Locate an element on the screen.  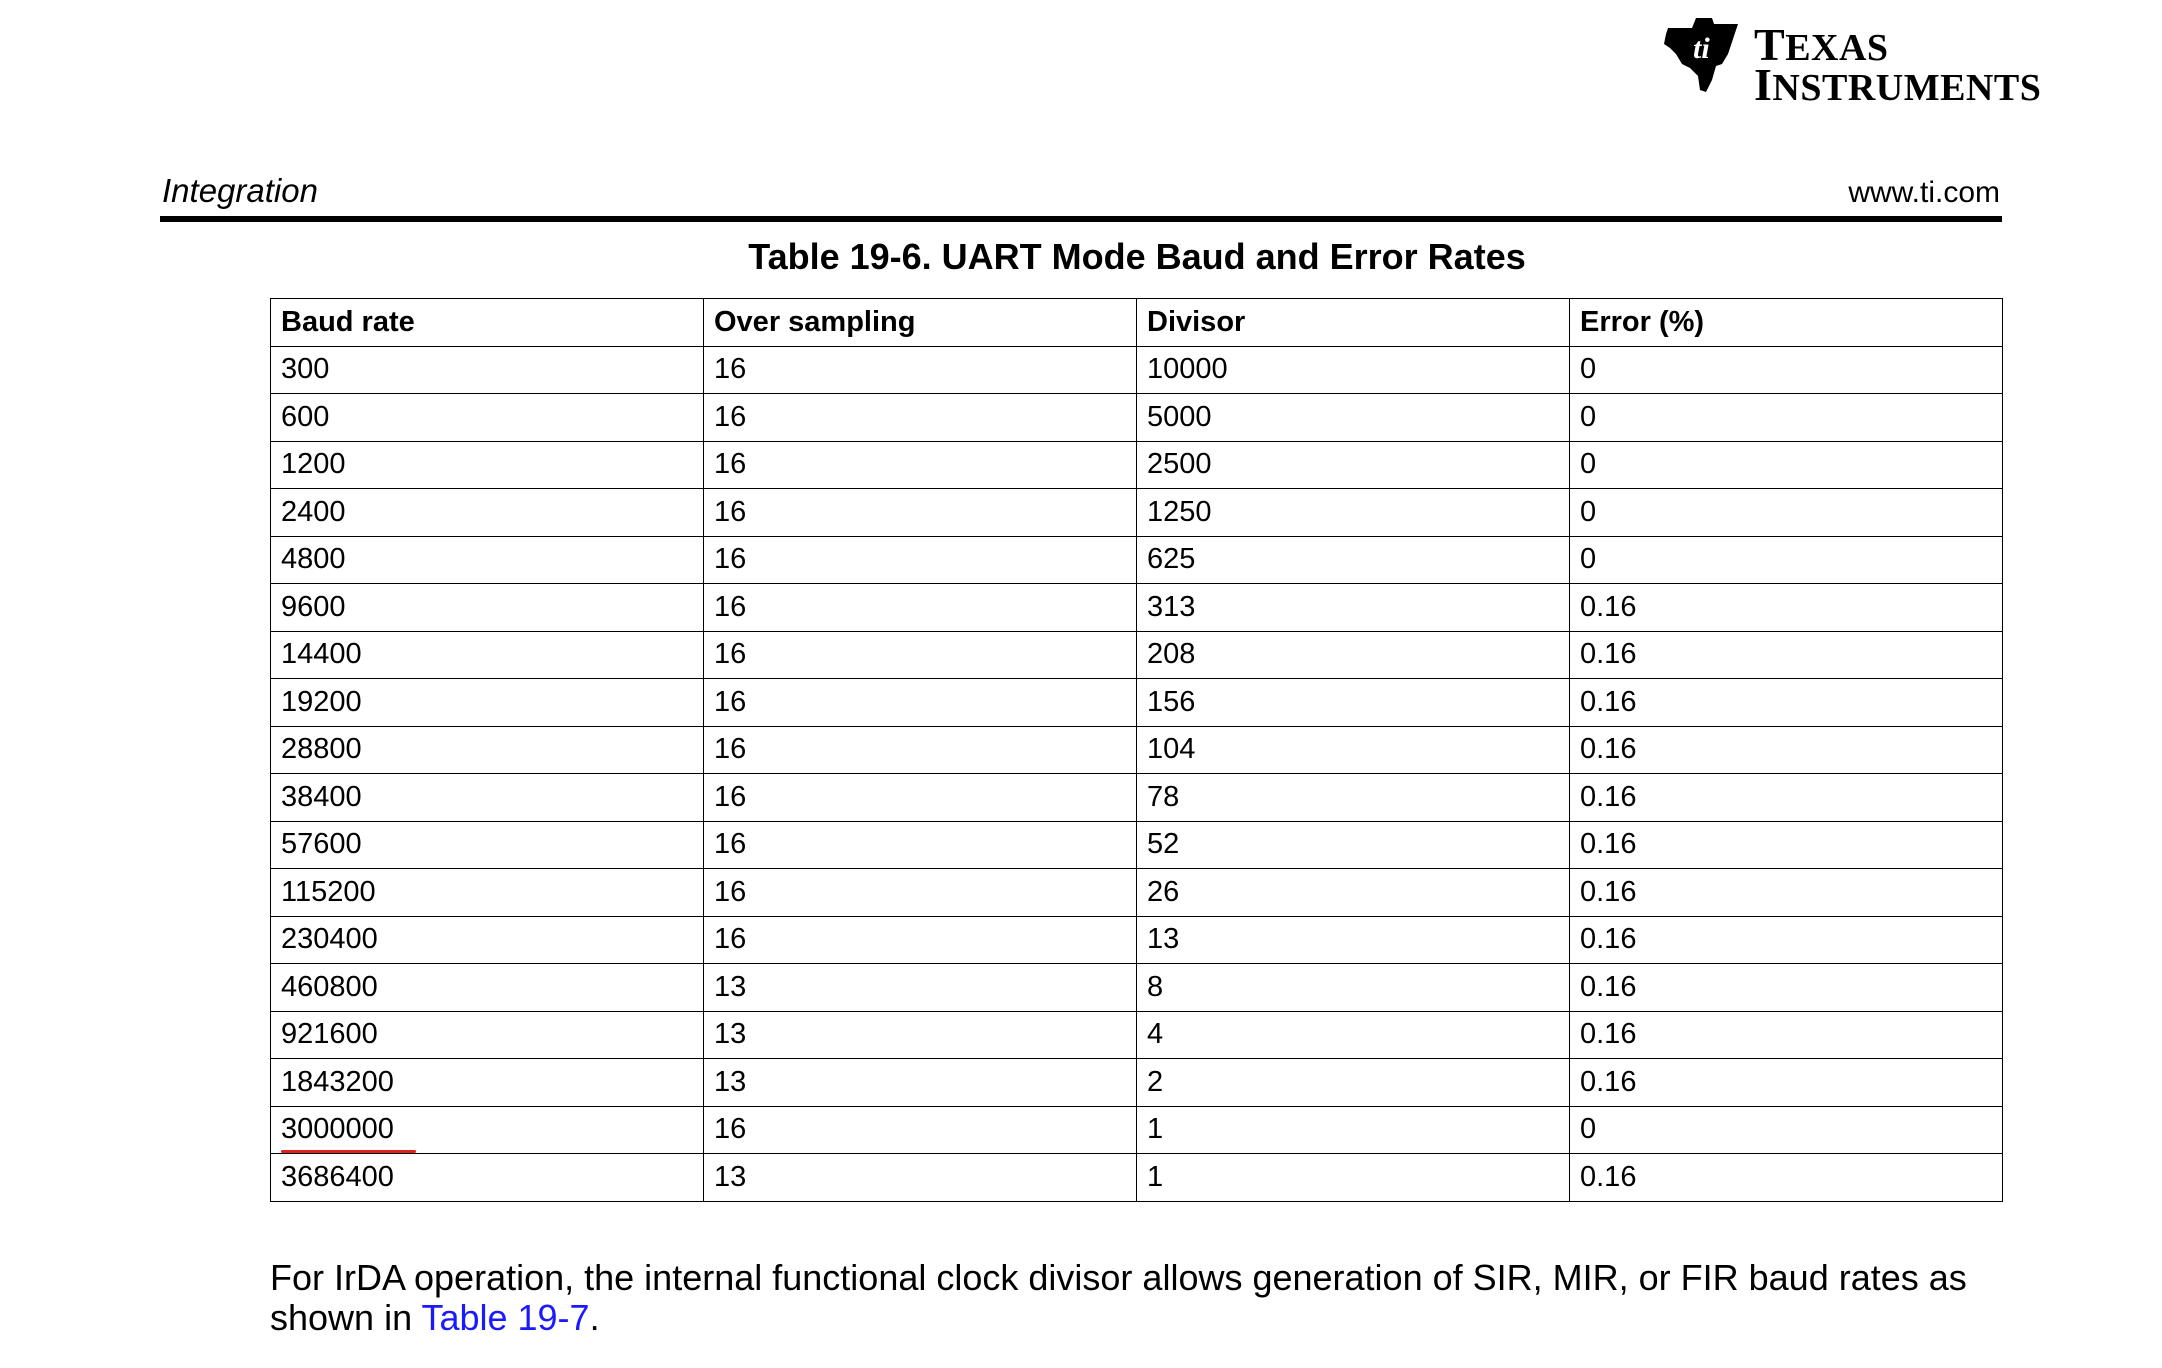
table-row: 300 16 10000 0 is located at coordinates (1136, 369).